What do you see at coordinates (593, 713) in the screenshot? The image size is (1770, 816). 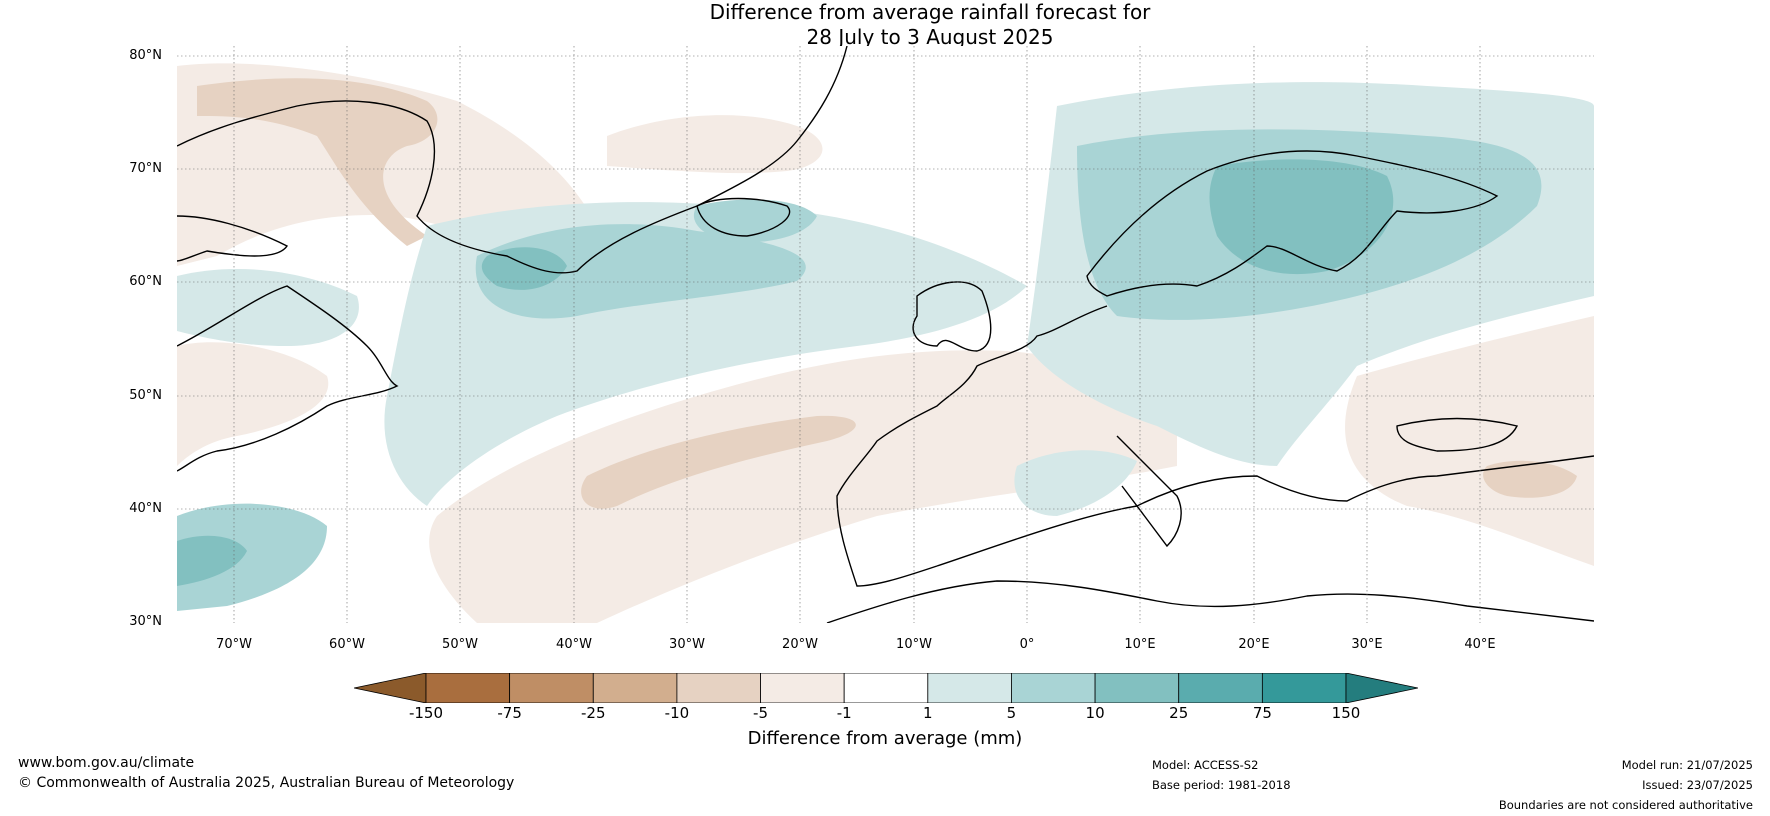 I see `colorbar-tick-label: -25` at bounding box center [593, 713].